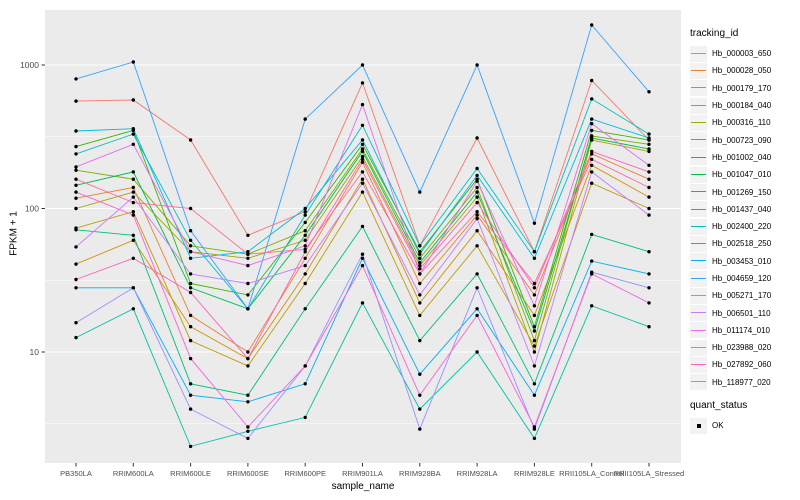 This screenshot has width=800, height=500. I want to click on svg-text: RRIM600SE, so click(248, 473).